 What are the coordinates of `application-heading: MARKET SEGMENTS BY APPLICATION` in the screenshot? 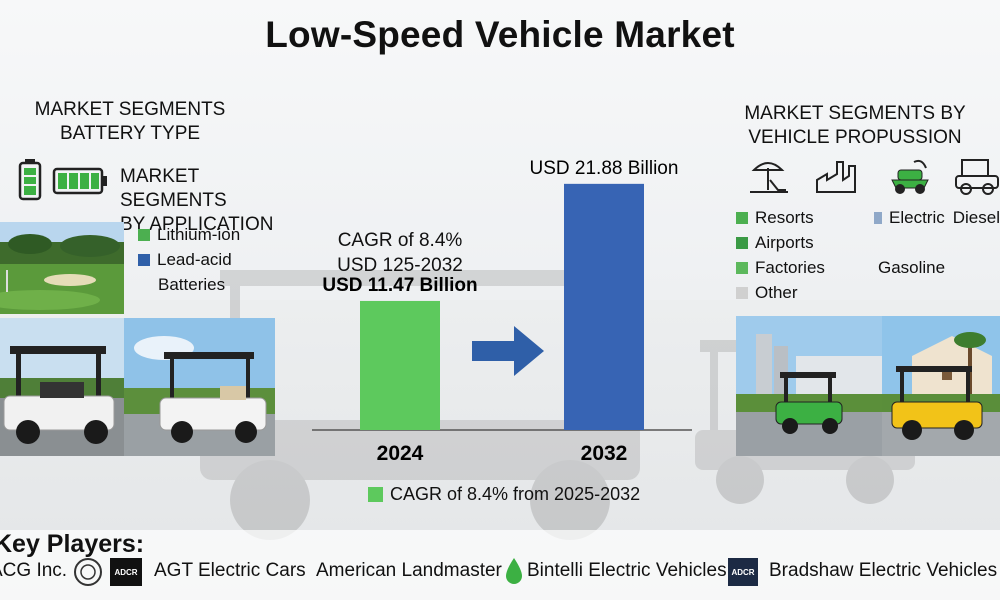 It's located at (205, 201).